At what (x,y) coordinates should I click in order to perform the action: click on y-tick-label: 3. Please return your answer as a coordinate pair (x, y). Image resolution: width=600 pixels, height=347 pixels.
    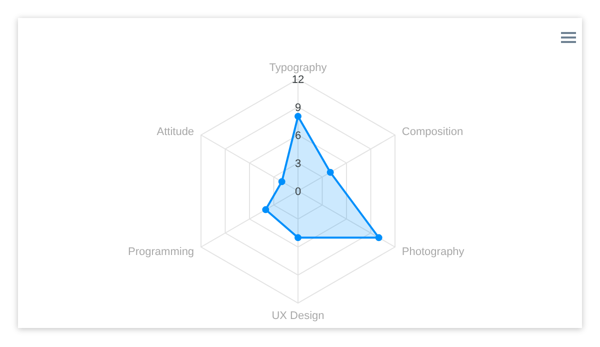
    Looking at the image, I should click on (298, 164).